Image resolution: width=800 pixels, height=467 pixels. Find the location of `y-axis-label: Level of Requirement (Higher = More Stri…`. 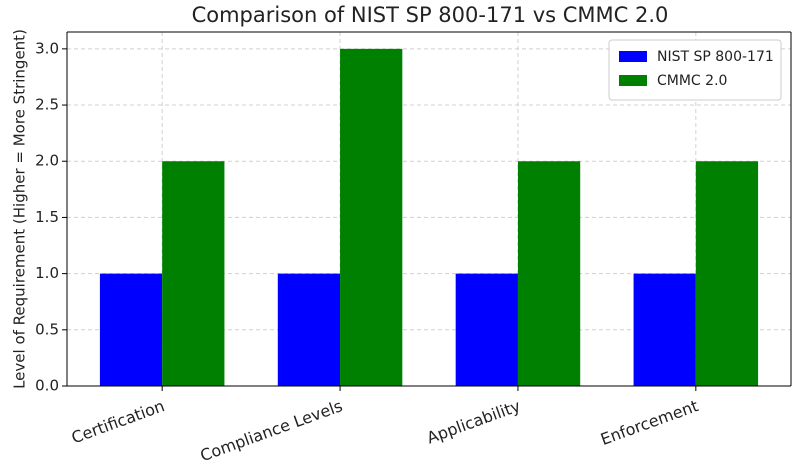

y-axis-label: Level of Requirement (Higher = More Stri… is located at coordinates (20, 209).